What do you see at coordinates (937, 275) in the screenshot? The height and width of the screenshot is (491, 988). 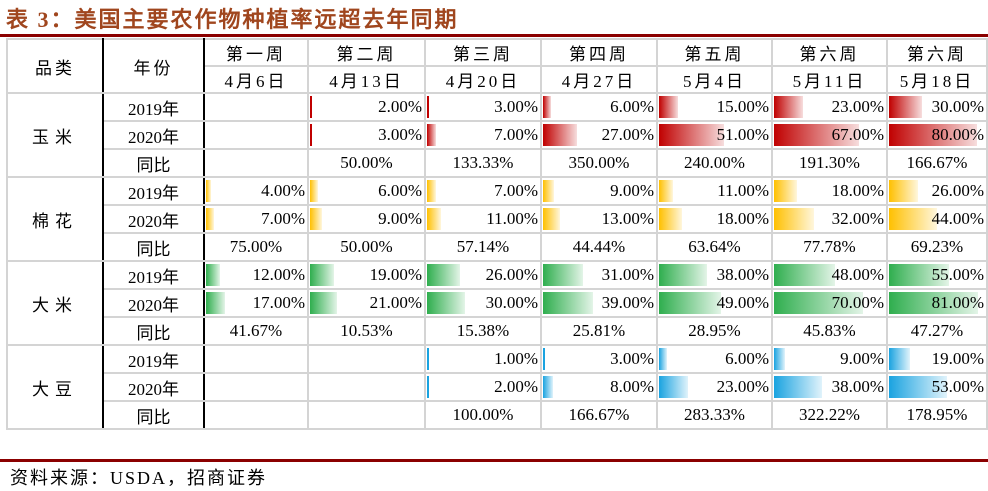 I see `value-cell: 55.00%` at bounding box center [937, 275].